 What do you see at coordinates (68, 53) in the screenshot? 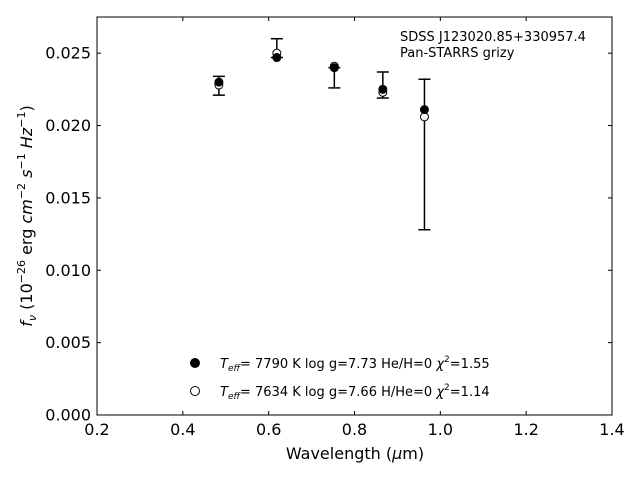
I see `y-tick-label: 0.025` at bounding box center [68, 53].